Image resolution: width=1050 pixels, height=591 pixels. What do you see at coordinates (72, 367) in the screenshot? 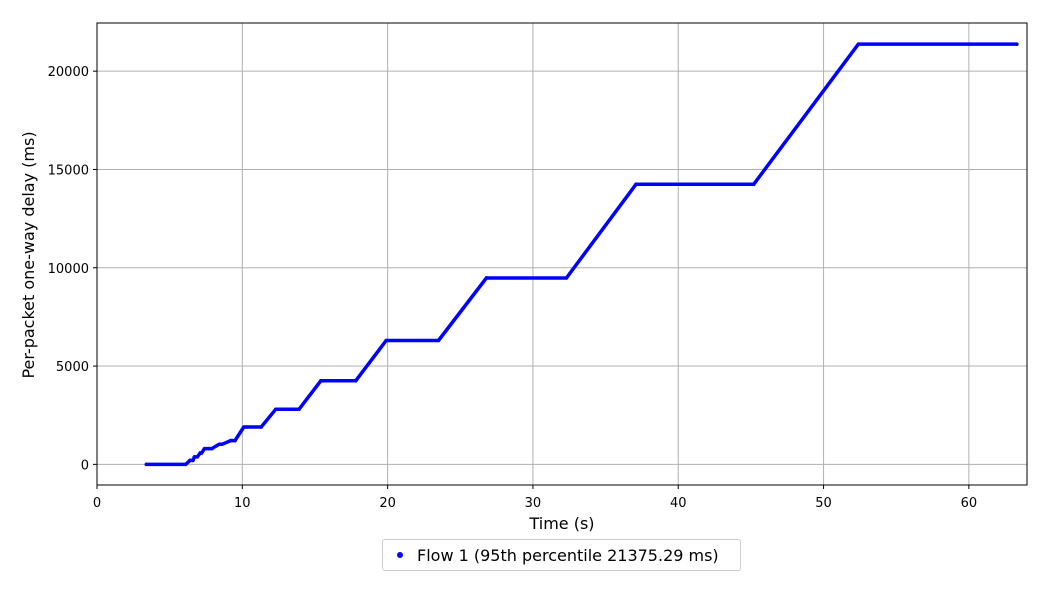
I see `y-tick-label: 5000` at bounding box center [72, 367].